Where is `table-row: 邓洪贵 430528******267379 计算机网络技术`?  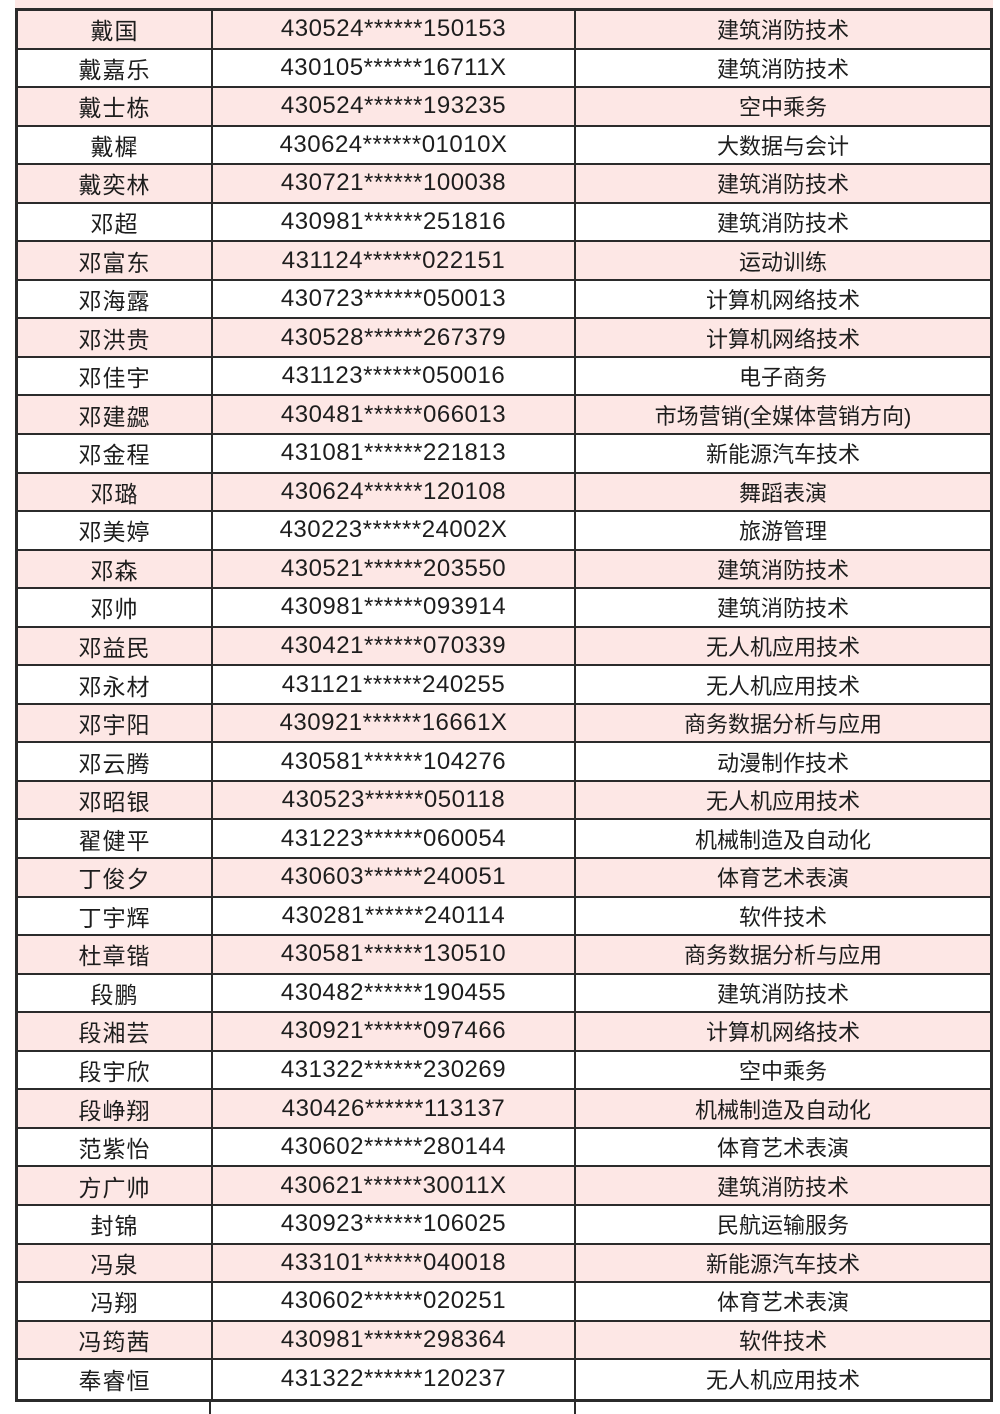
table-row: 邓洪贵 430528******267379 计算机网络技术 is located at coordinates (504, 338).